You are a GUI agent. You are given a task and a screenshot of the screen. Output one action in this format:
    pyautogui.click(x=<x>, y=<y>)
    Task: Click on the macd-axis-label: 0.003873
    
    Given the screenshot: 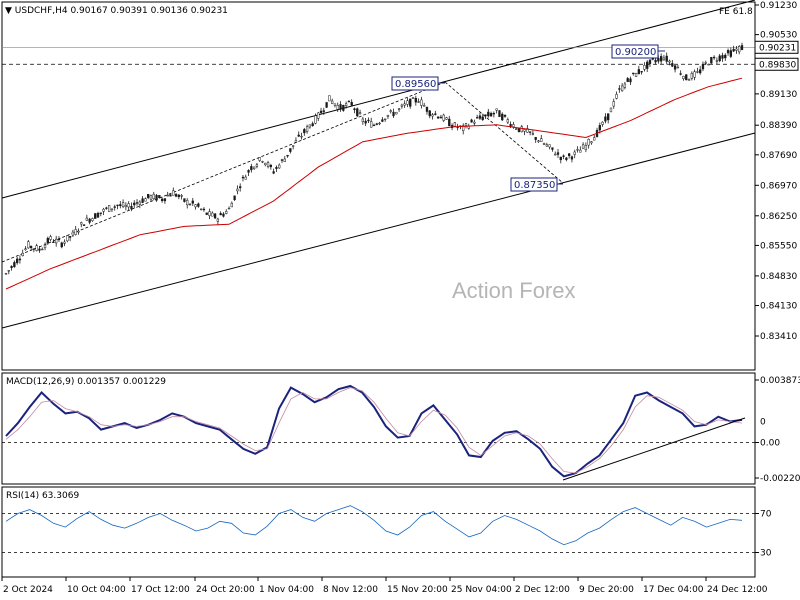 What is the action you would take?
    pyautogui.click(x=780, y=381)
    